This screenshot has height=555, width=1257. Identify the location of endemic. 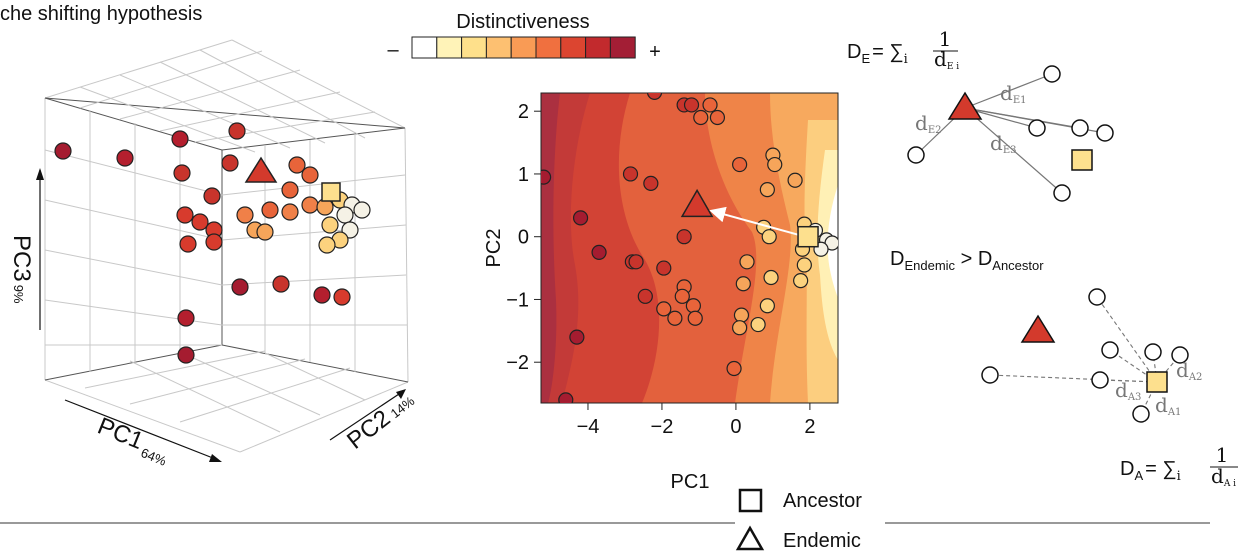
(697, 203).